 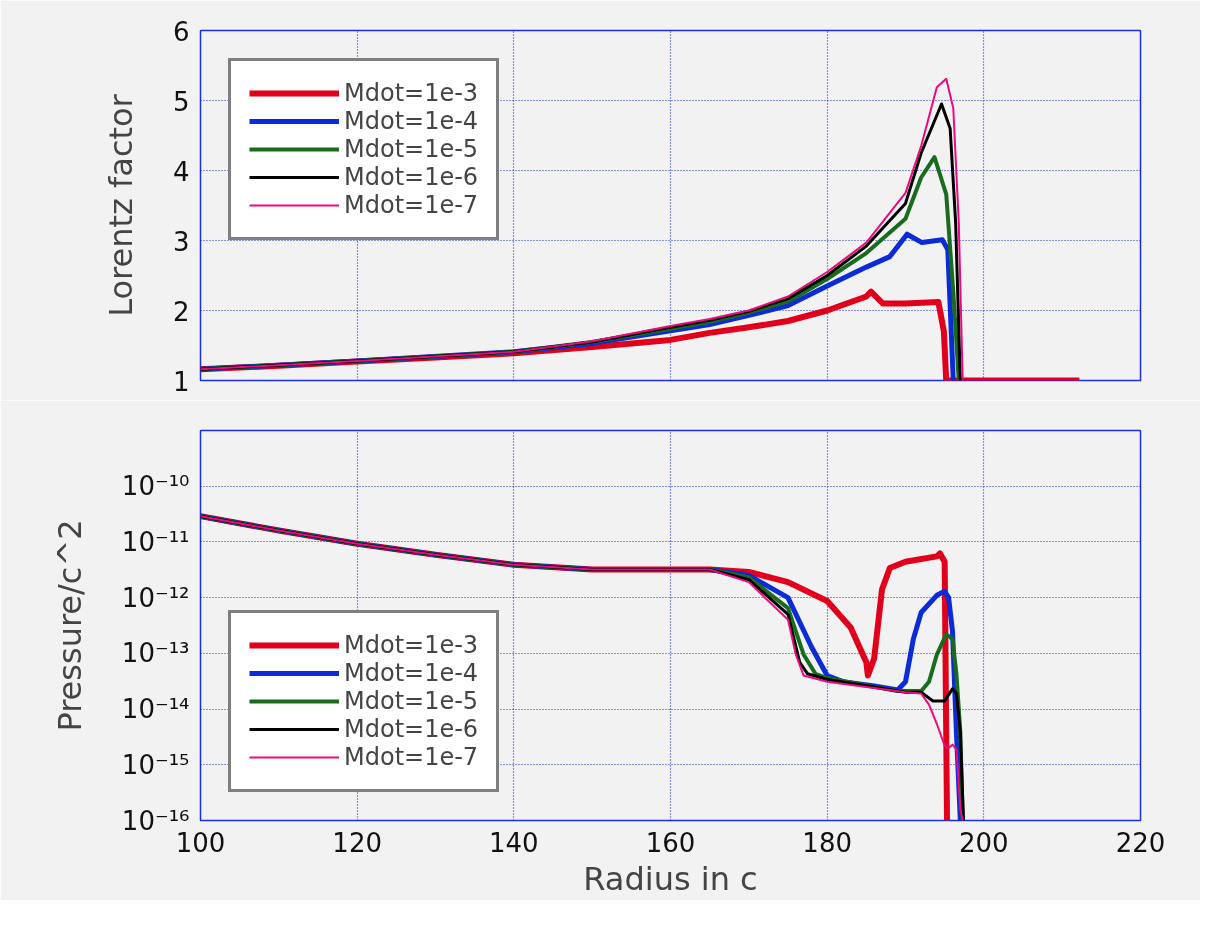 What do you see at coordinates (514, 842) in the screenshot?
I see `x-tick-label: 140` at bounding box center [514, 842].